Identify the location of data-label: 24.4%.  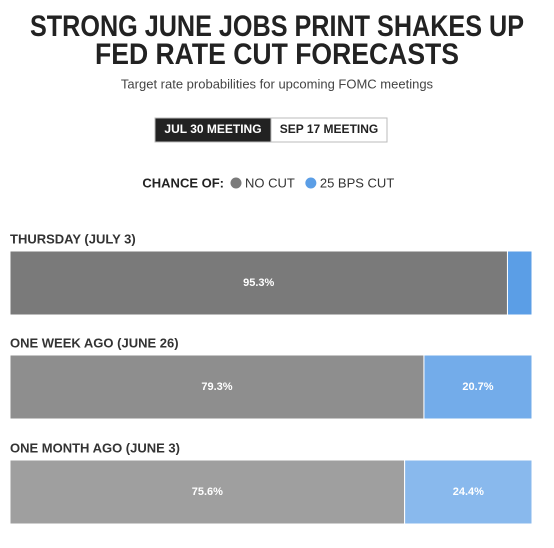
(468, 492).